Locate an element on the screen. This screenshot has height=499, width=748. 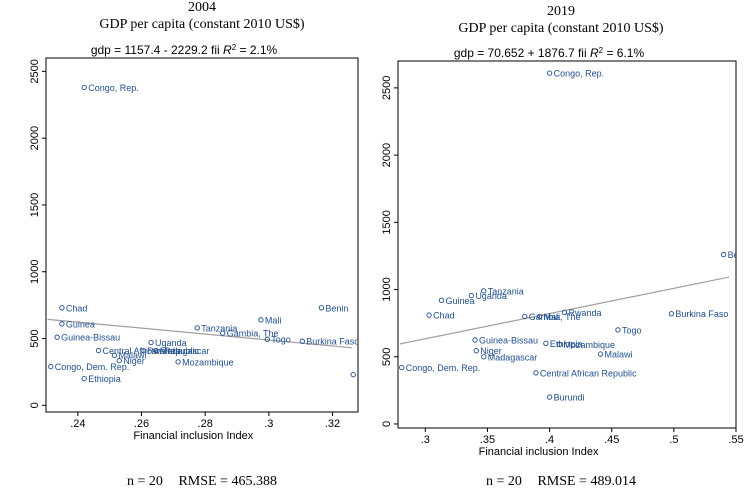
point-label: Congo, Dem. Rep. is located at coordinates (92, 367).